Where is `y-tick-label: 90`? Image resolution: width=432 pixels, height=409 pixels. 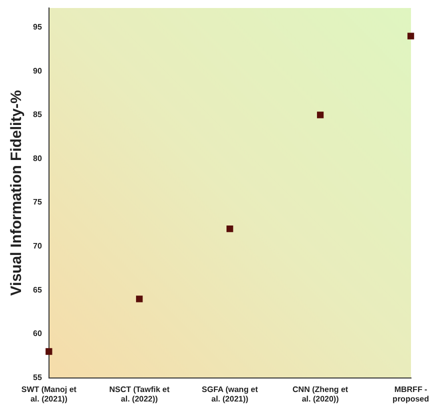
y-tick-label: 90 is located at coordinates (37, 71).